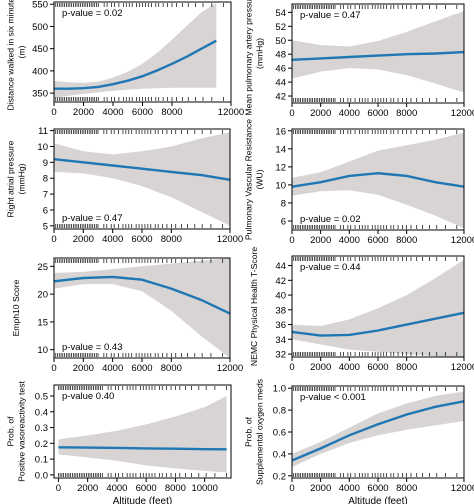  Describe the element at coordinates (45, 163) in the screenshot. I see `y-tick-label: 9` at that location.